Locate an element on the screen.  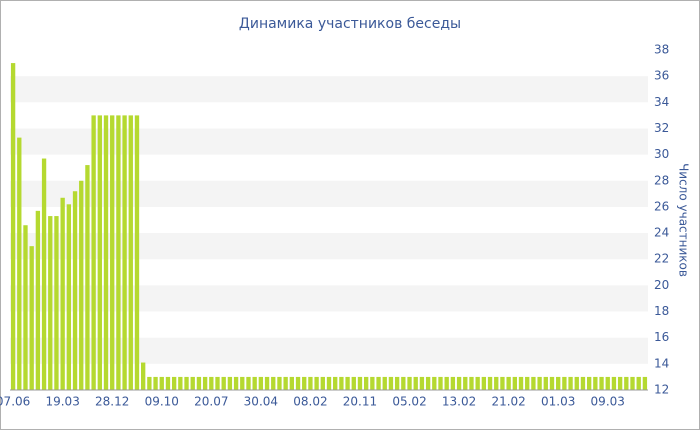
y-tick-label: 22 is located at coordinates (661, 259).